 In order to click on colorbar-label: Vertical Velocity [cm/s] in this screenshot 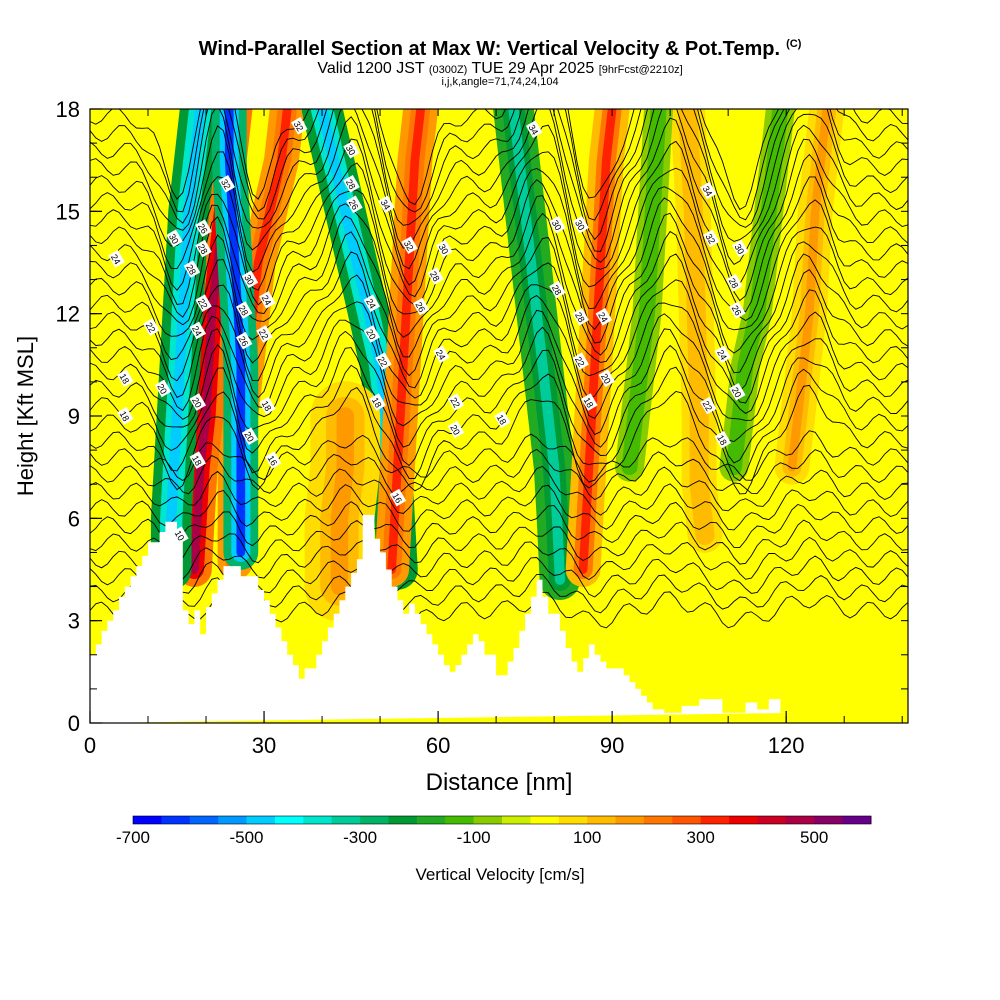, I will do `click(499, 874)`.